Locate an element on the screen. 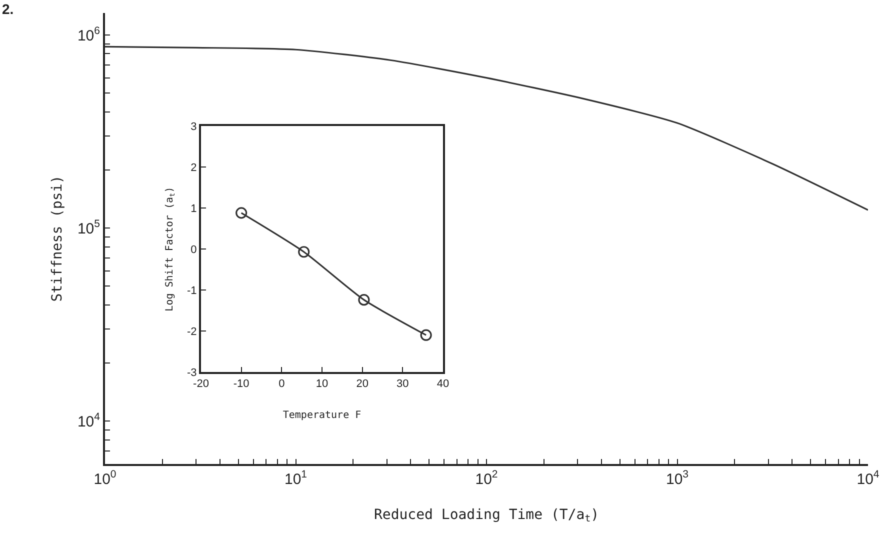 This screenshot has width=888, height=556. text: 2. is located at coordinates (8, 9).